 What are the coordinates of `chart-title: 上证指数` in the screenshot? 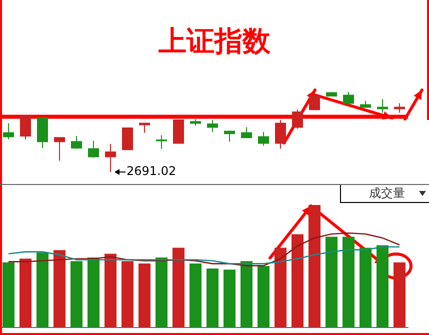 It's located at (215, 41).